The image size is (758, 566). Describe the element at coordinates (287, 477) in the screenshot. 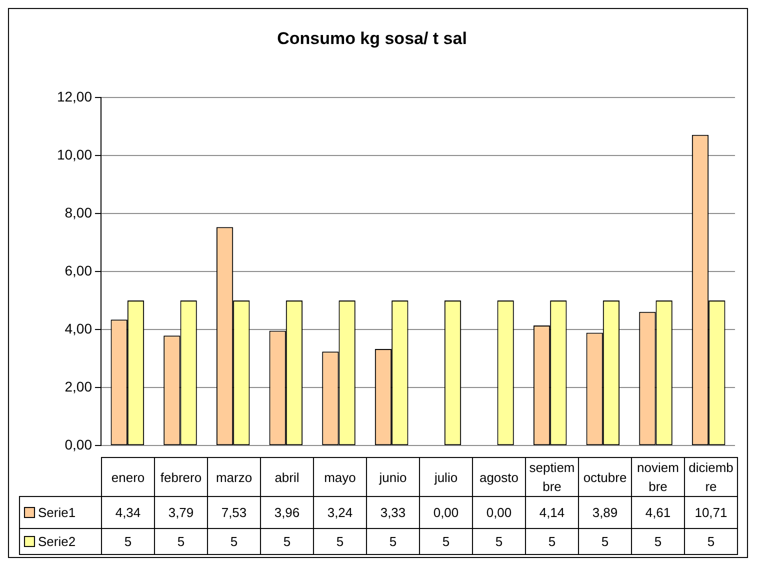

I see `x-tick-label: abril` at that location.